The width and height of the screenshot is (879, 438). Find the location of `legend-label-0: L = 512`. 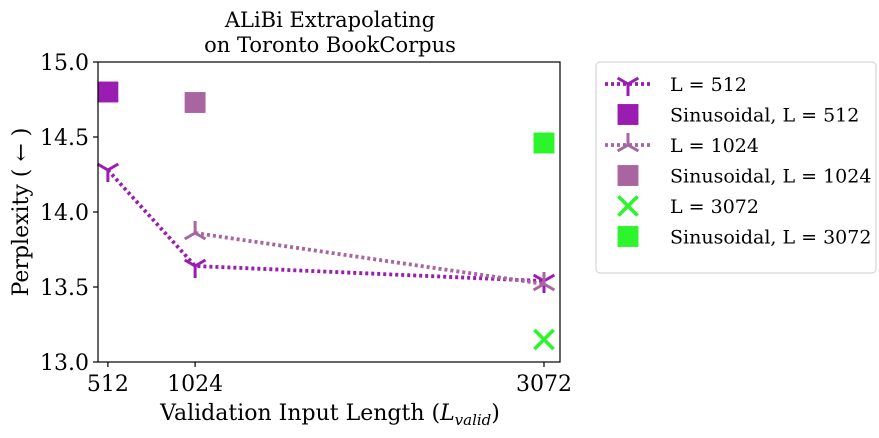

legend-label-0: L = 512 is located at coordinates (708, 85).